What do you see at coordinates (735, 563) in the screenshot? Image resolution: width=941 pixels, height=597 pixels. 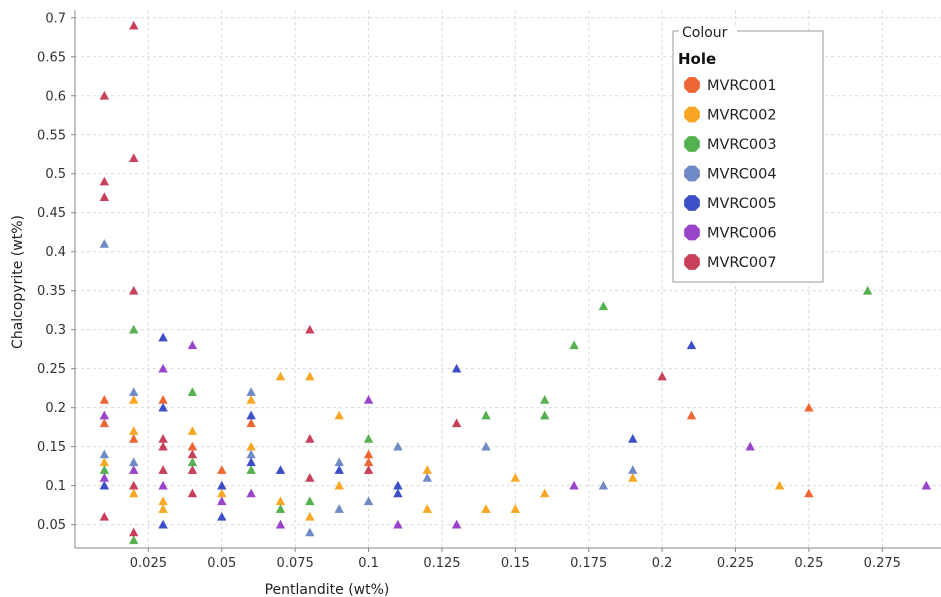 I see `x-tick-label: 0.225` at bounding box center [735, 563].